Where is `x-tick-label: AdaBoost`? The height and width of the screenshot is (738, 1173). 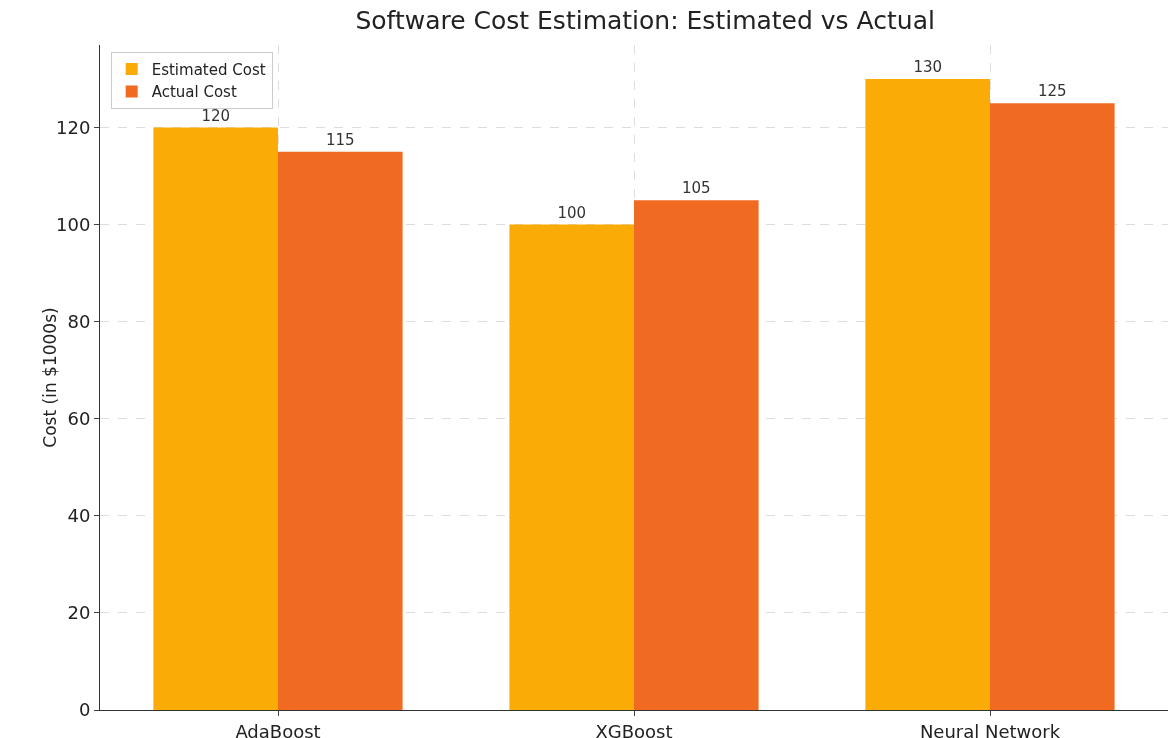
x-tick-label: AdaBoost is located at coordinates (278, 729).